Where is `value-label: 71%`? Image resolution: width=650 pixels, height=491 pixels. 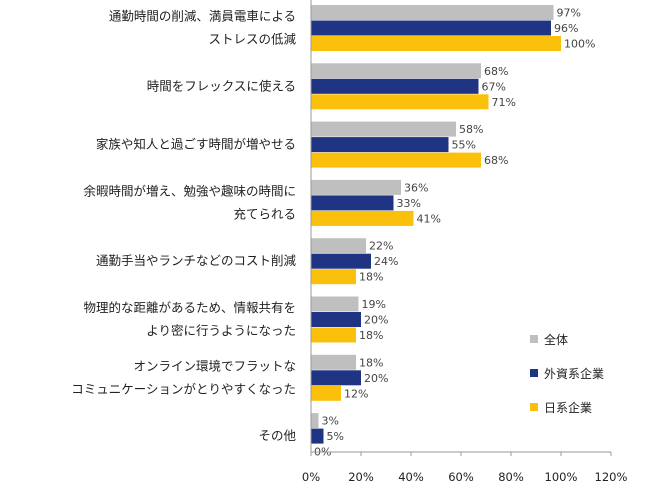 value-label: 71% is located at coordinates (504, 102).